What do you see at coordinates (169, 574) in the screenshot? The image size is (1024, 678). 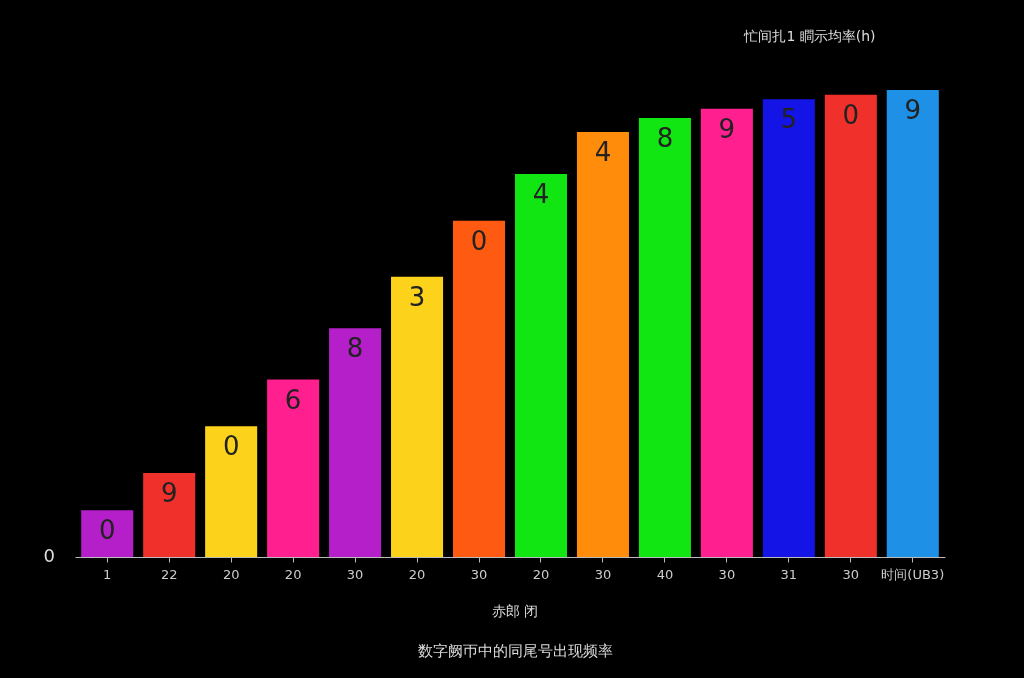 I see `x-tick-label: 22` at bounding box center [169, 574].